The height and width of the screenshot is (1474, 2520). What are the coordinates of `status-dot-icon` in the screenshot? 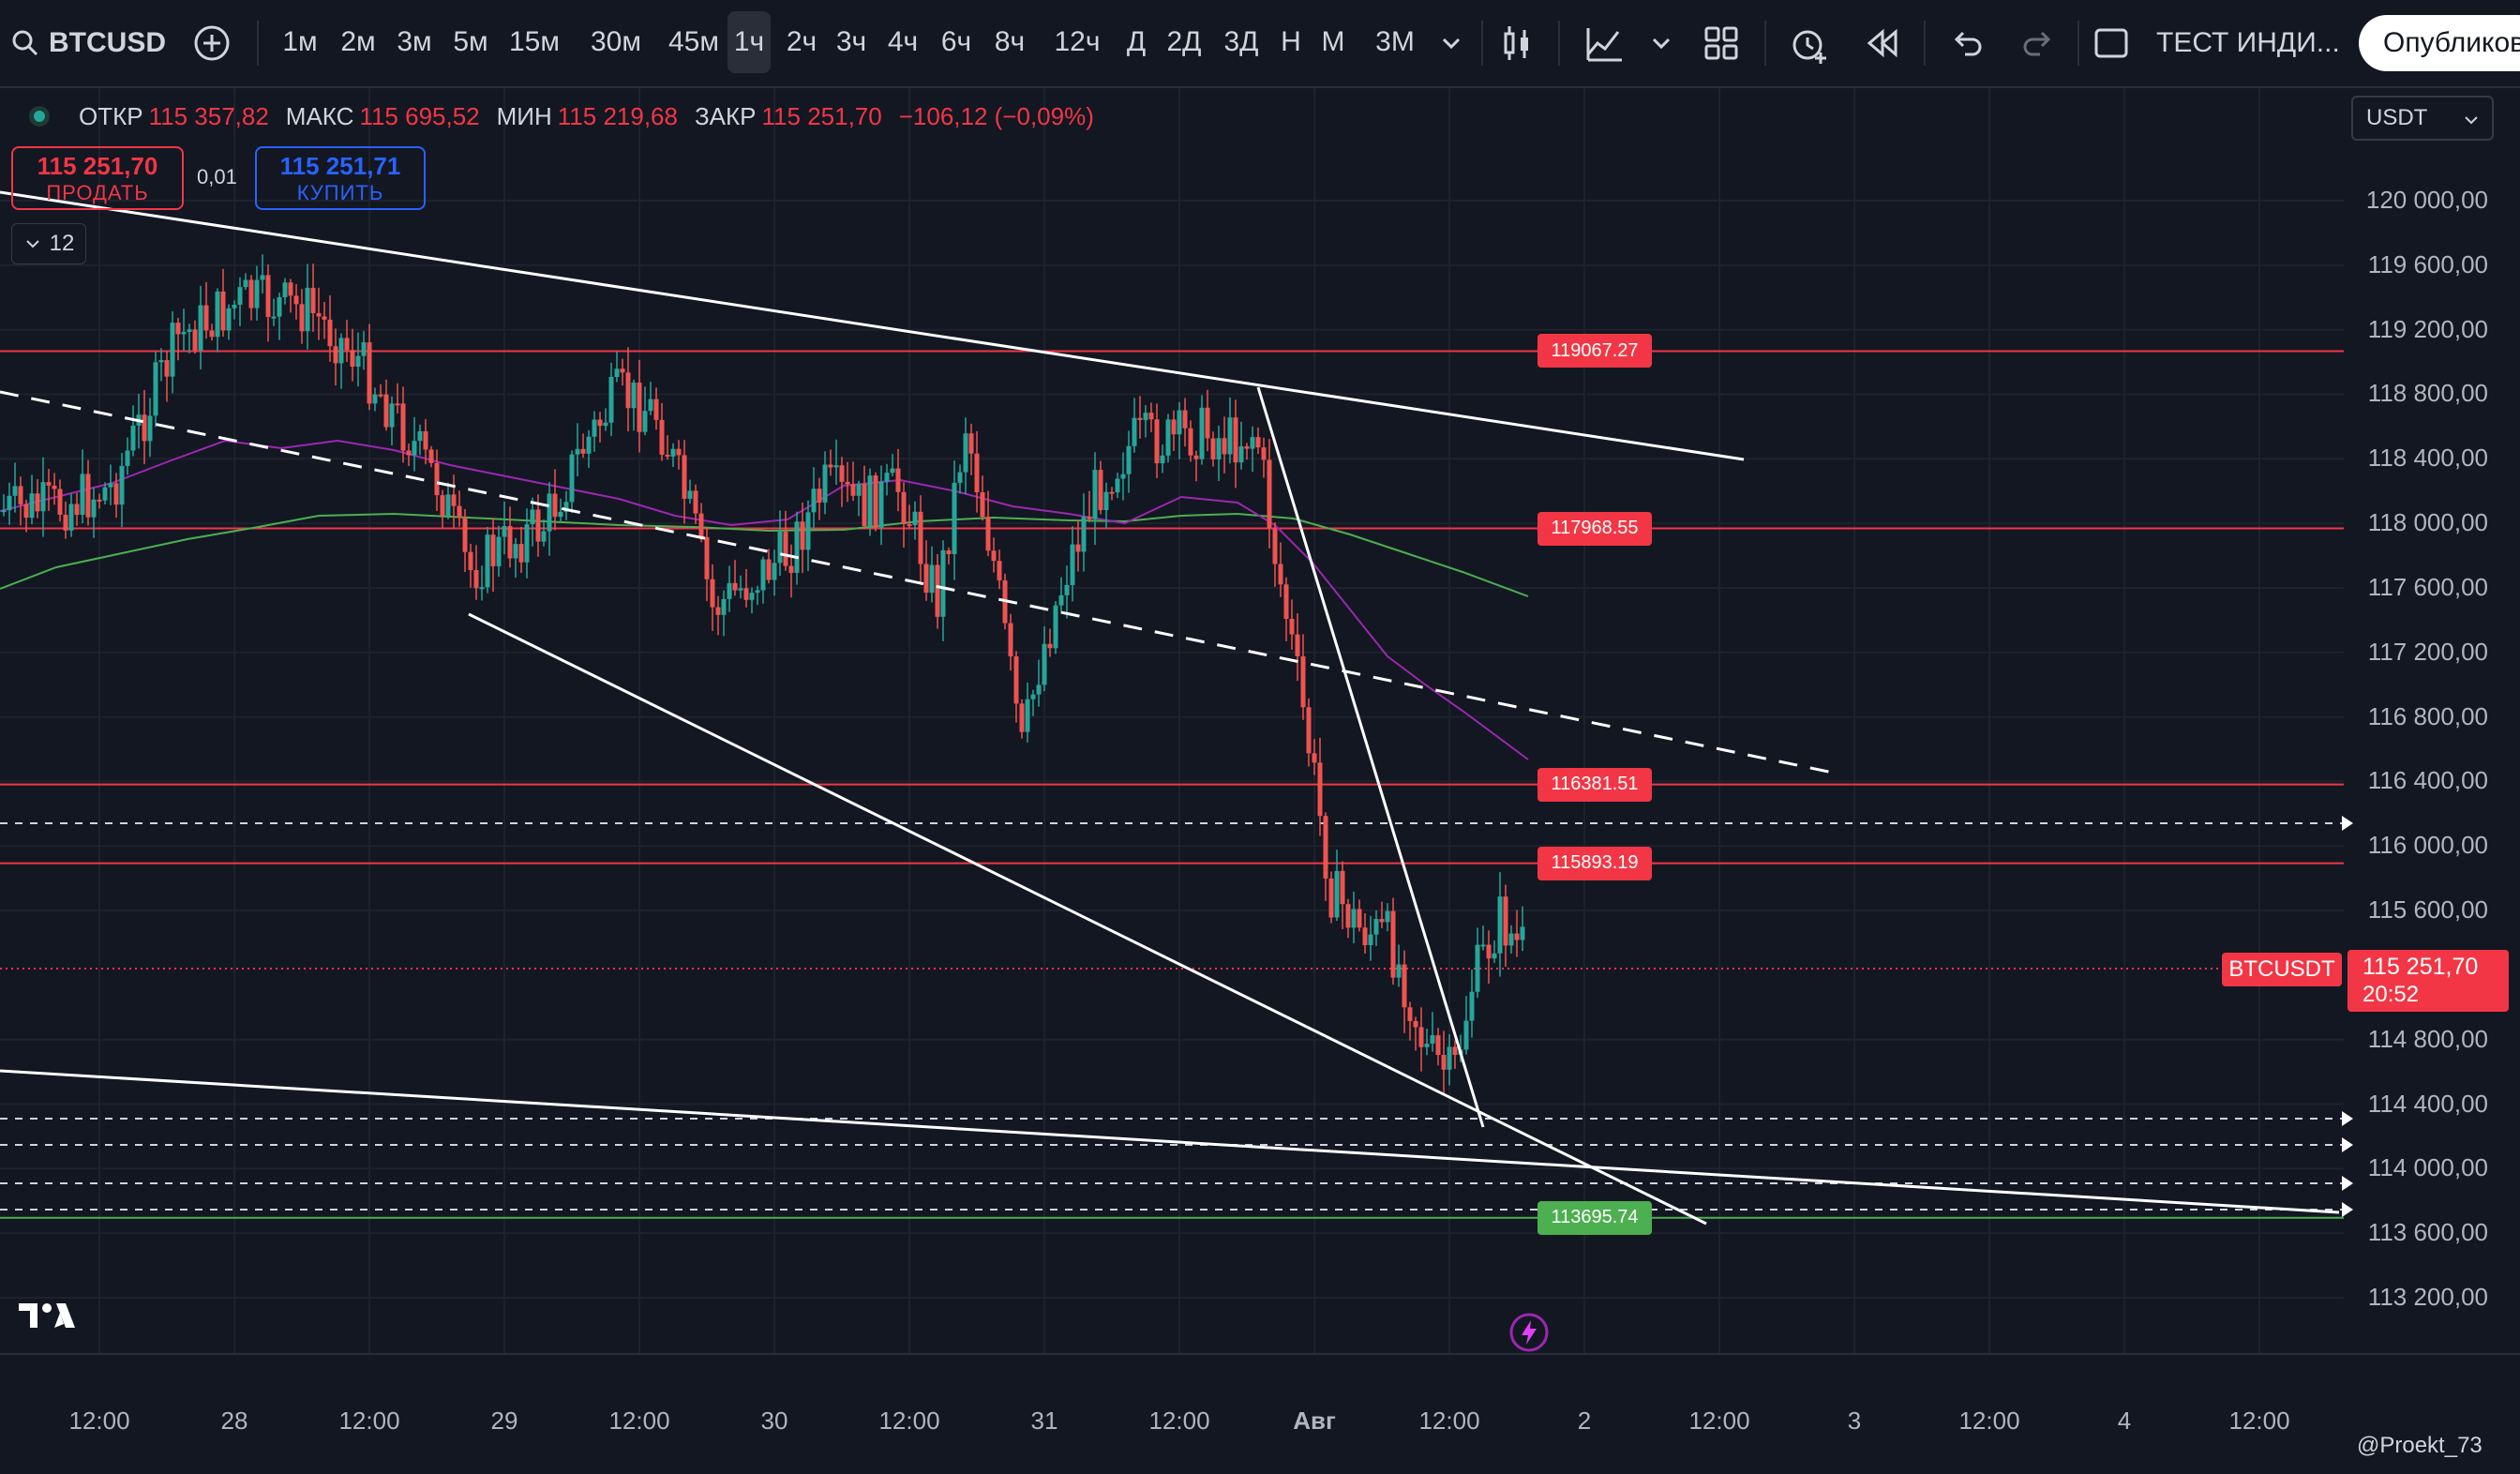 It's located at (39, 116).